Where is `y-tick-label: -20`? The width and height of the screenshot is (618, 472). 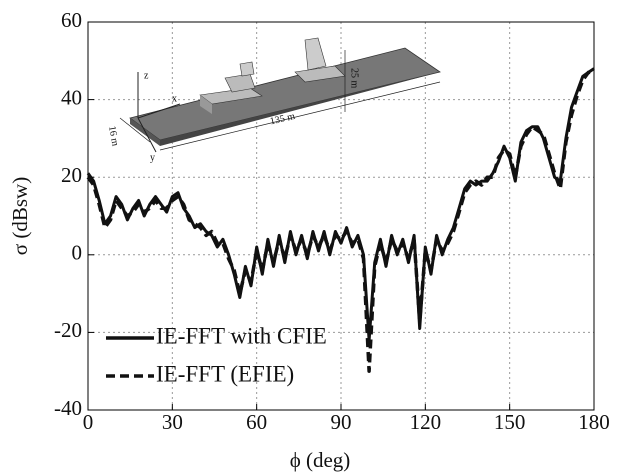 y-tick-label: -20 is located at coordinates (68, 330).